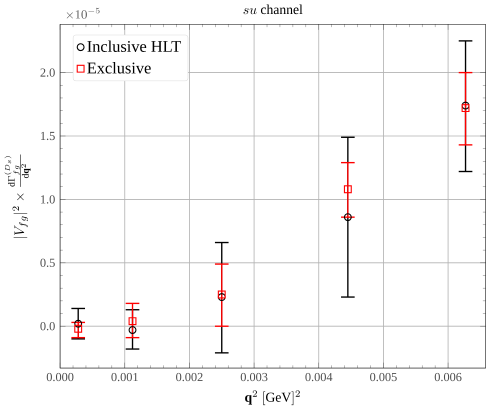 Image resolution: width=486 pixels, height=410 pixels. Describe the element at coordinates (47, 72) in the screenshot. I see `y-tick-label: 2.0` at that location.